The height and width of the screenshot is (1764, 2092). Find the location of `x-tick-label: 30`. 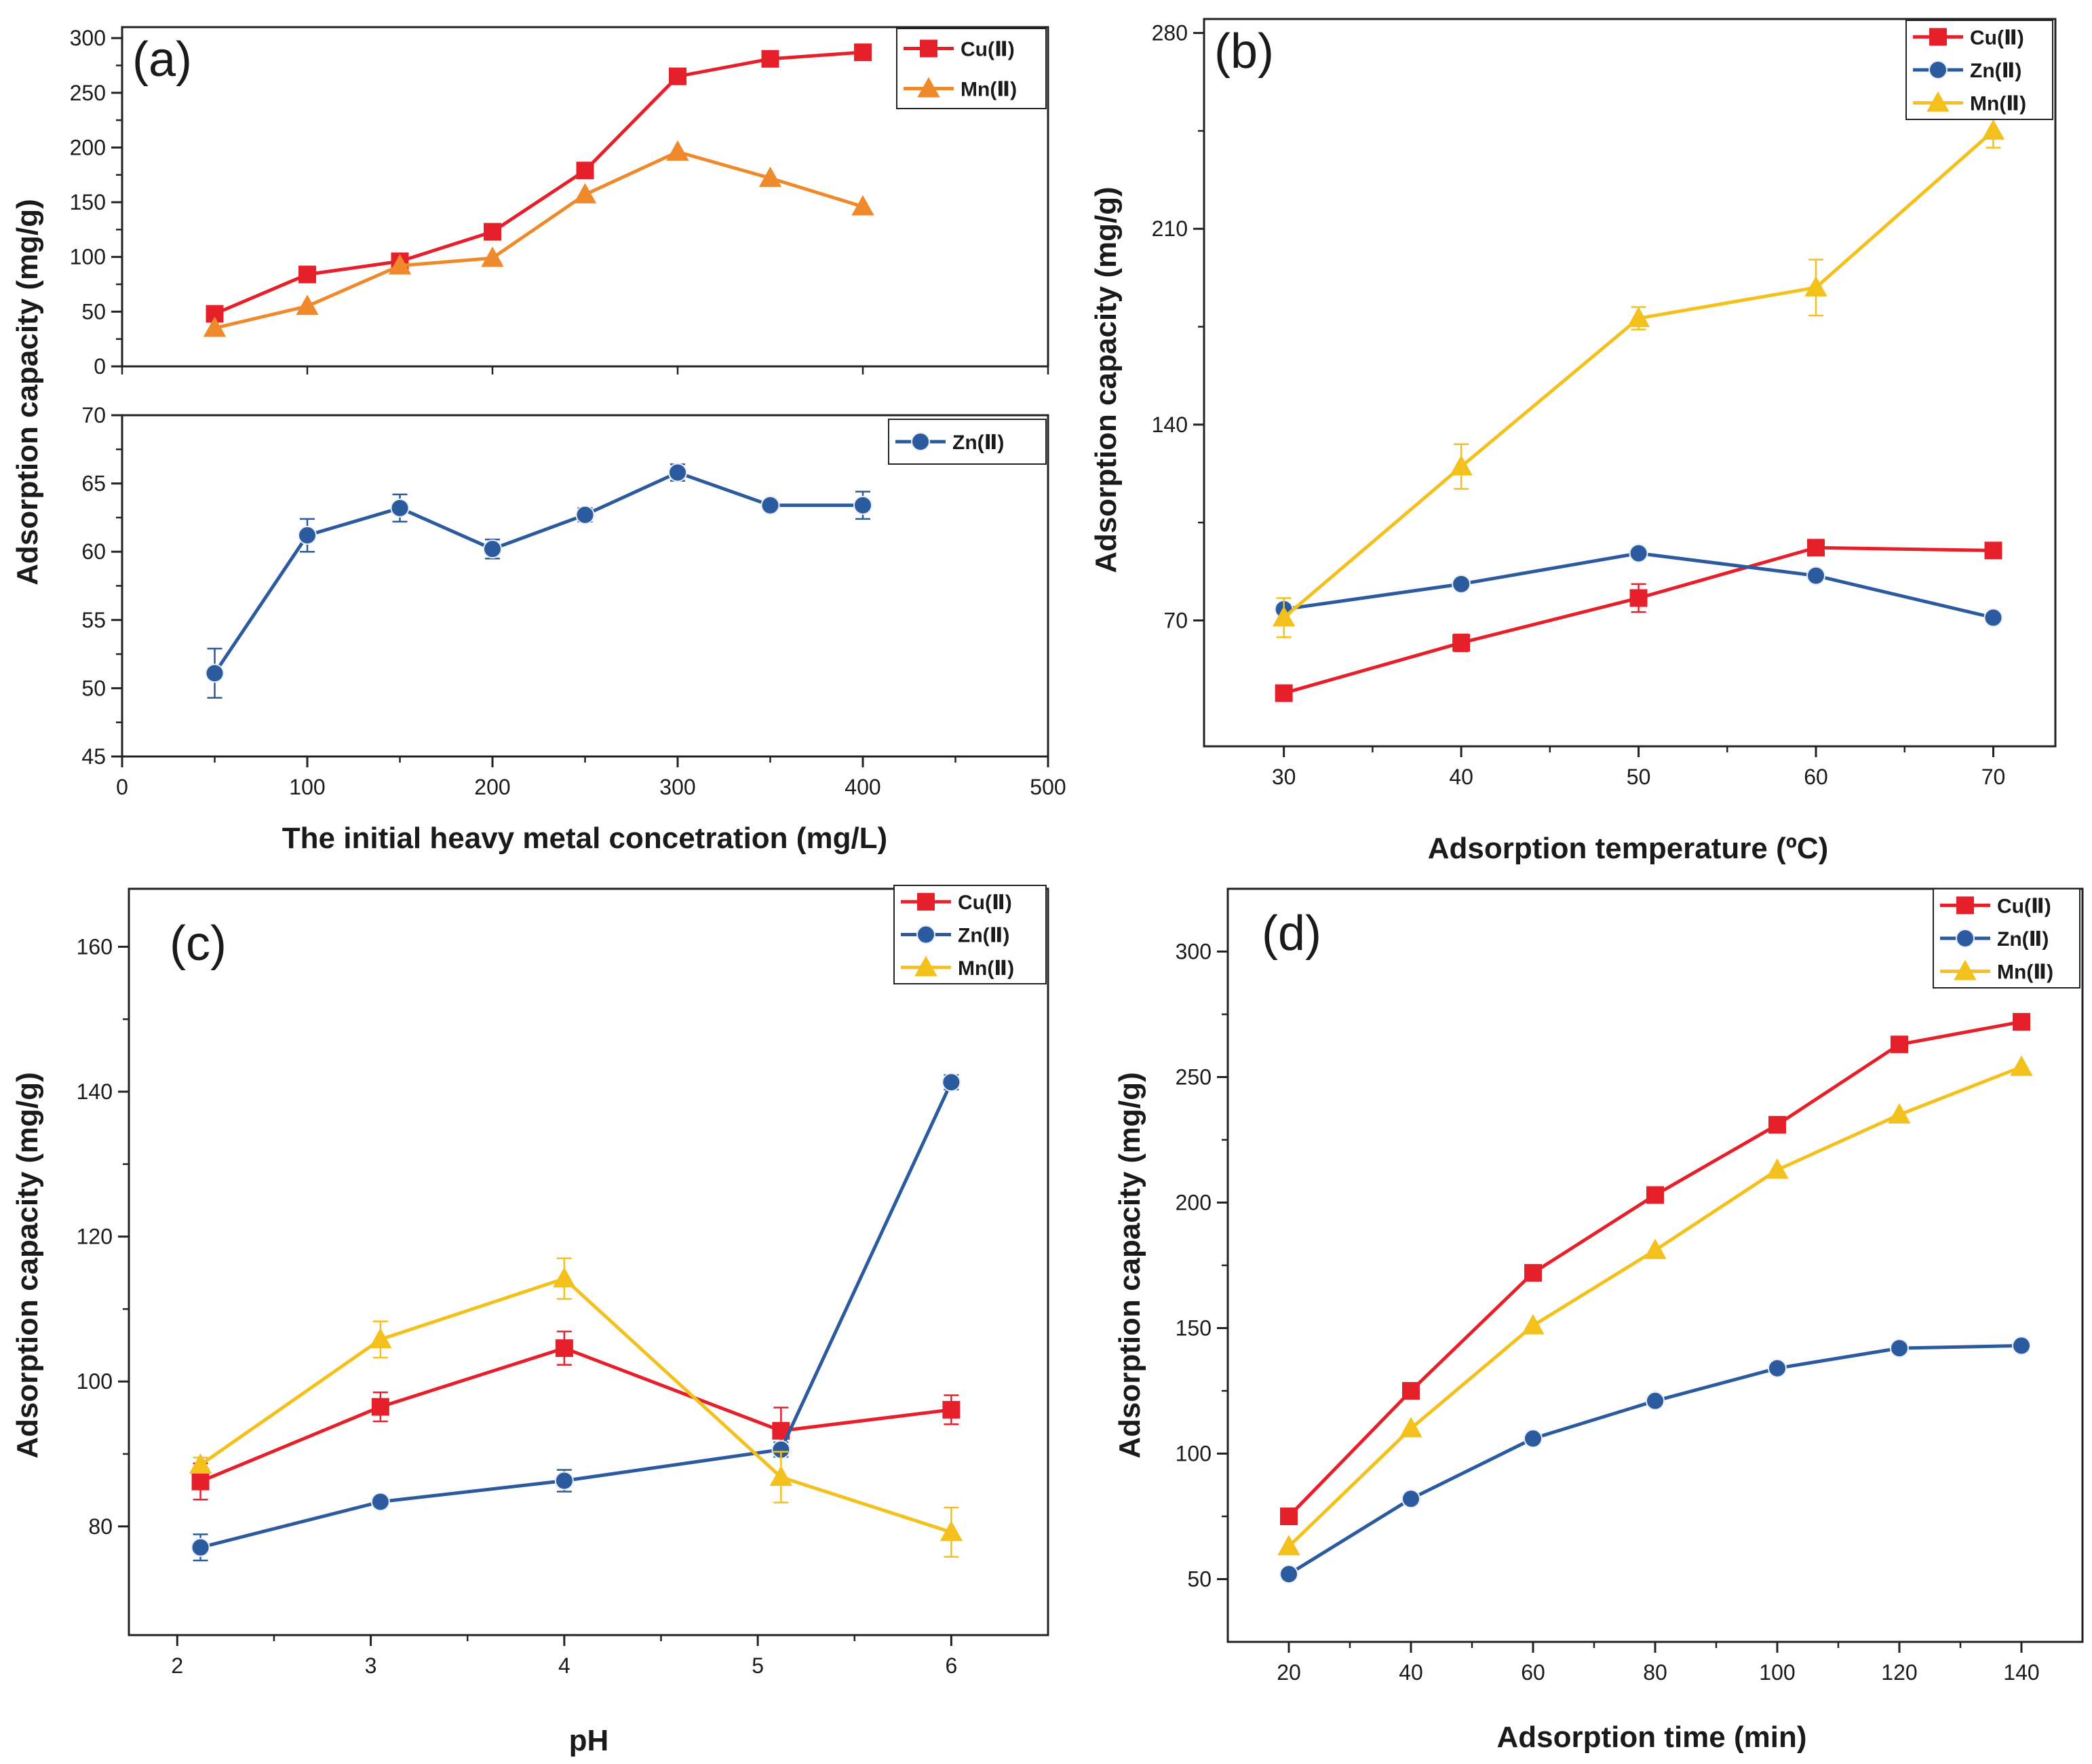

x-tick-label: 30 is located at coordinates (1284, 777).